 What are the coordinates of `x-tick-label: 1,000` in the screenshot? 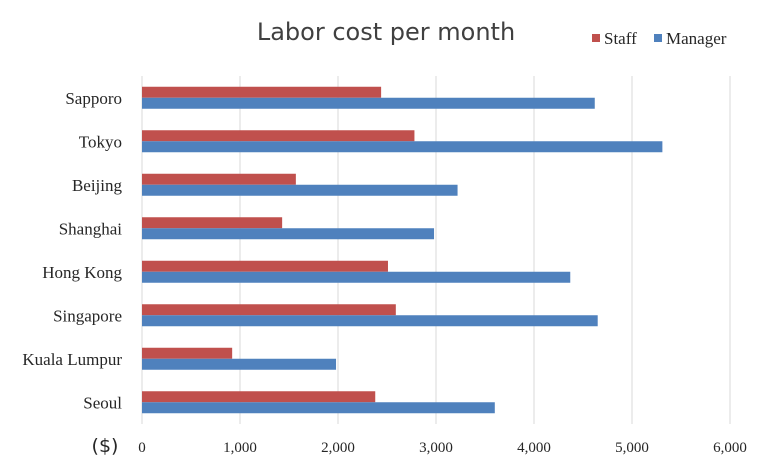 It's located at (240, 448).